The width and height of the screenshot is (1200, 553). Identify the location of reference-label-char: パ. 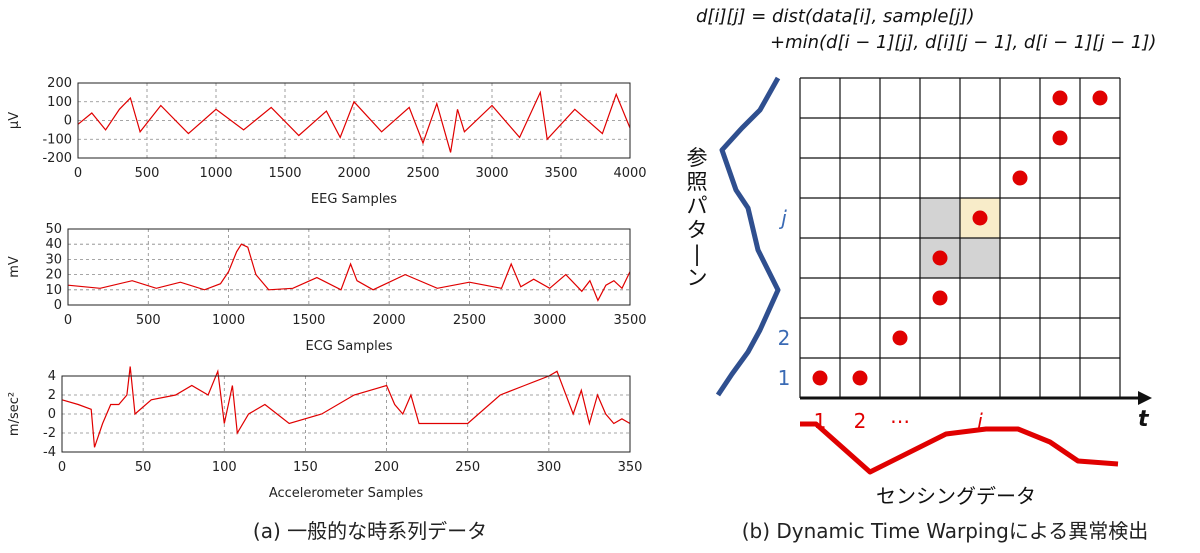
(697, 206).